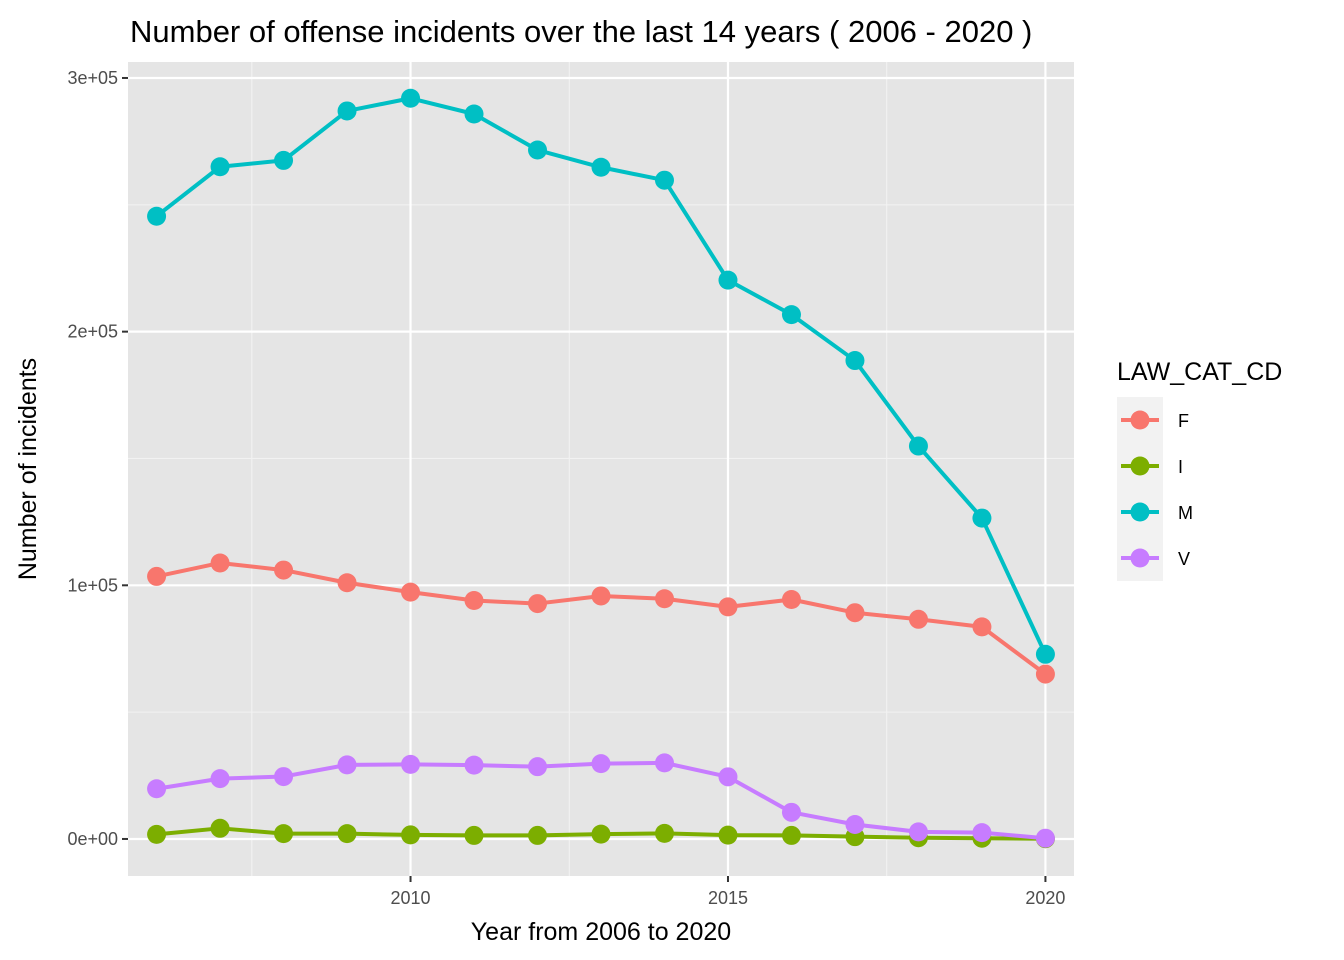 This screenshot has width=1344, height=960. What do you see at coordinates (28, 469) in the screenshot?
I see `y-axis-title: Number of incidents` at bounding box center [28, 469].